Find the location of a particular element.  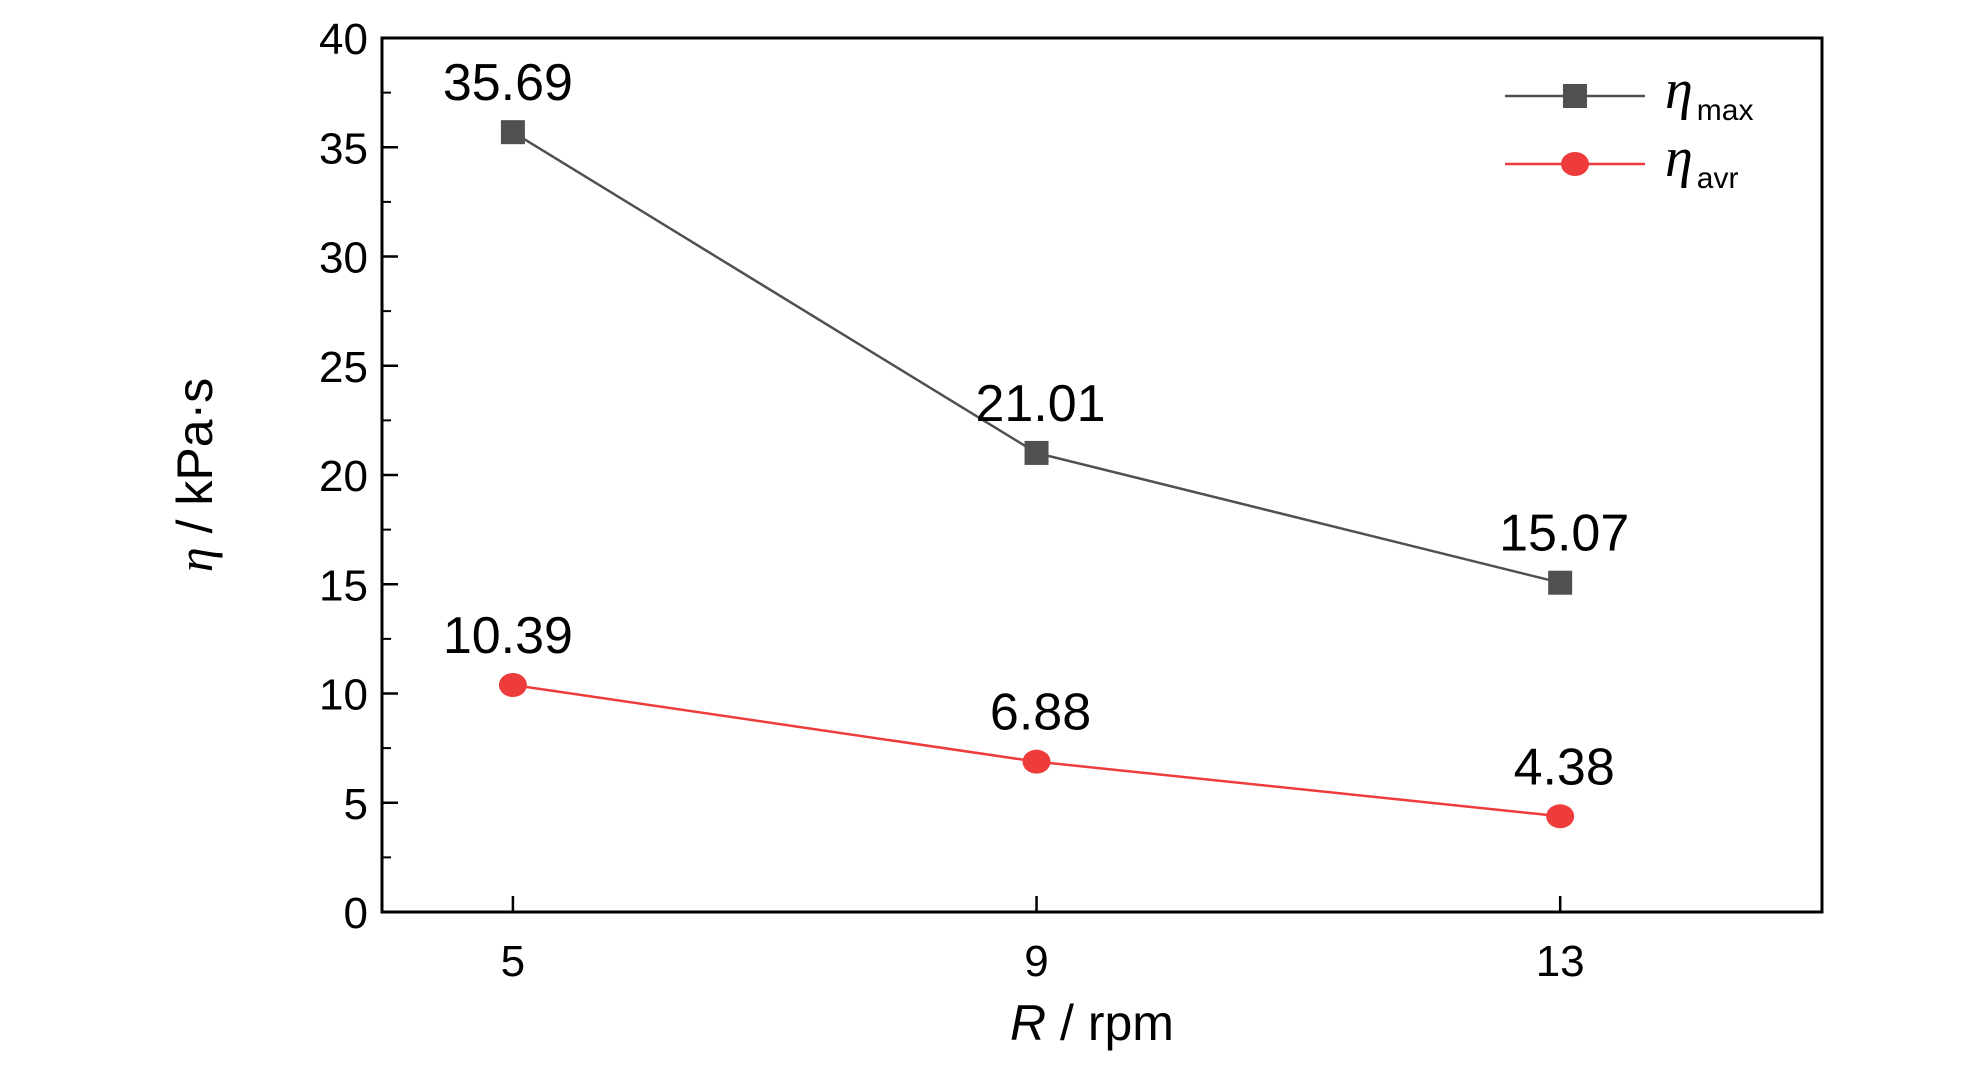

legend-max-label: η max is located at coordinates (1709, 93).